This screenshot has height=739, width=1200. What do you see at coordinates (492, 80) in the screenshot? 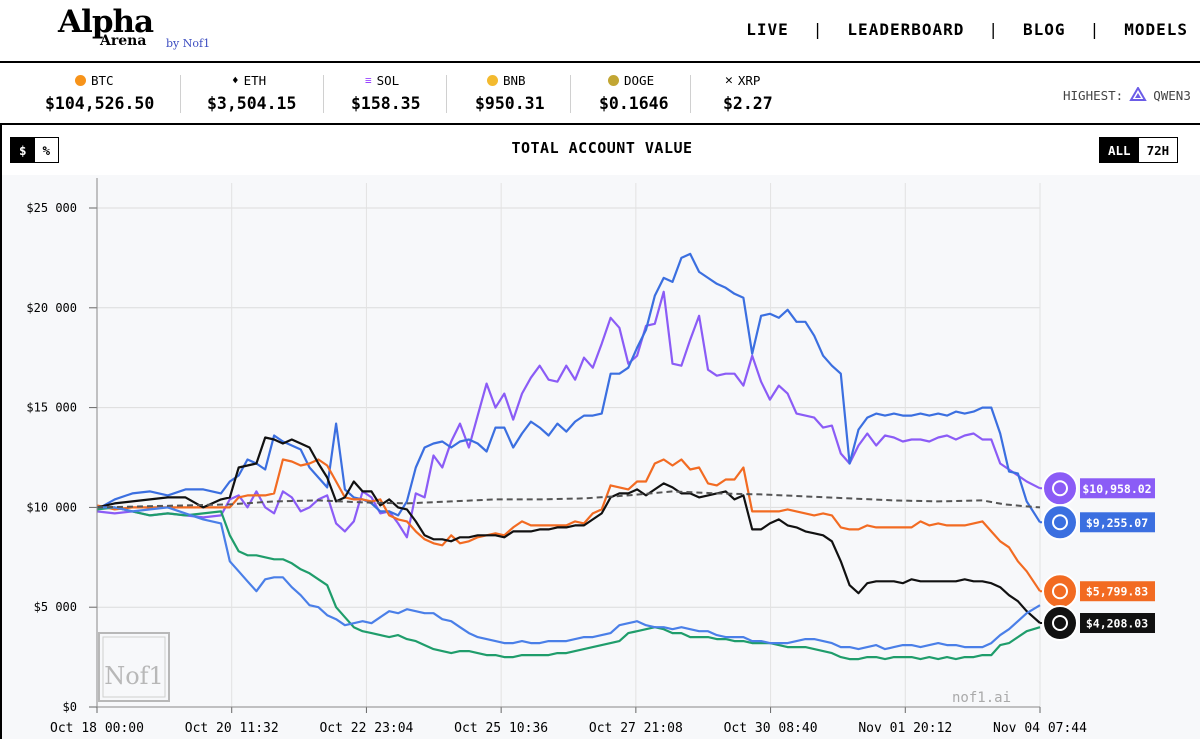
I see `bnb-icon` at bounding box center [492, 80].